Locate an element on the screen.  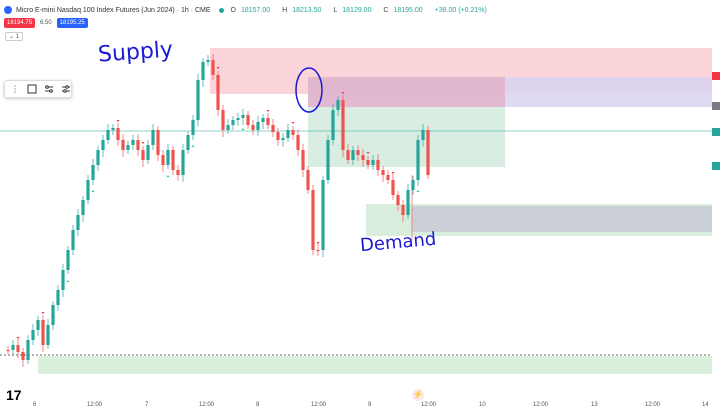
lower-demand-zone is located at coordinates (375, 365).